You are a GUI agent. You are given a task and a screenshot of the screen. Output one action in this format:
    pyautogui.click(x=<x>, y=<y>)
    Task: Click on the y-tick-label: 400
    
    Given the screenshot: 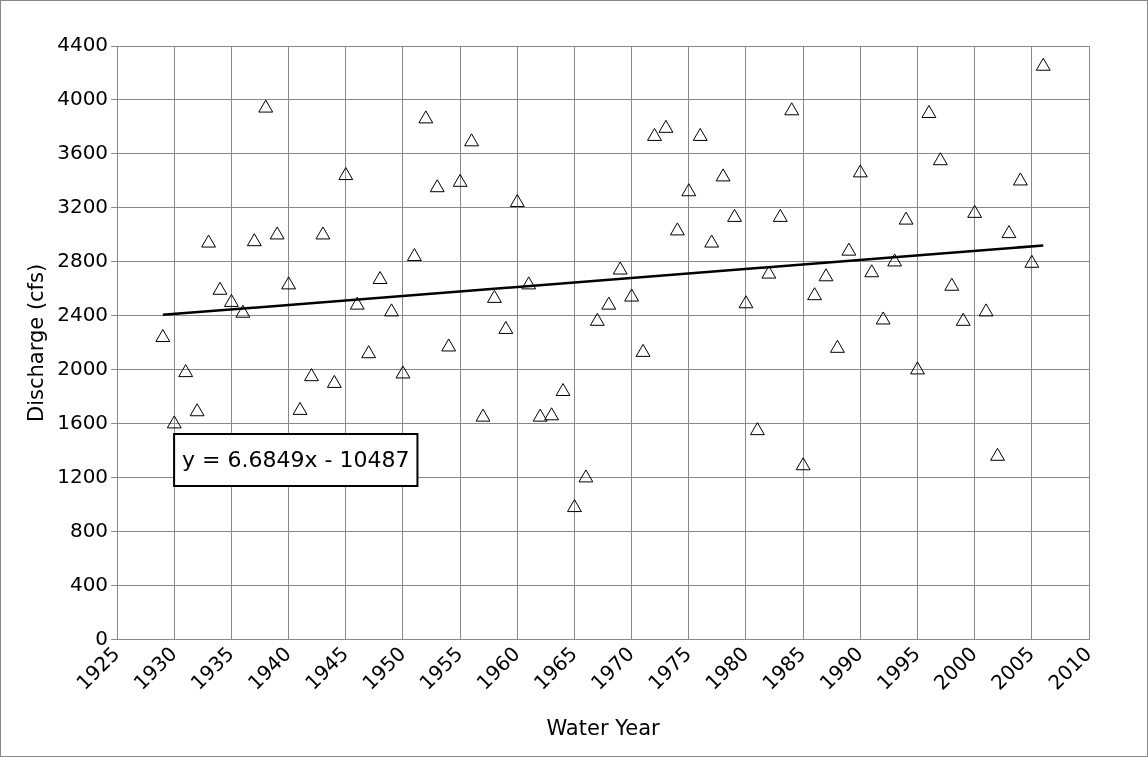 What is the action you would take?
    pyautogui.click(x=89, y=584)
    